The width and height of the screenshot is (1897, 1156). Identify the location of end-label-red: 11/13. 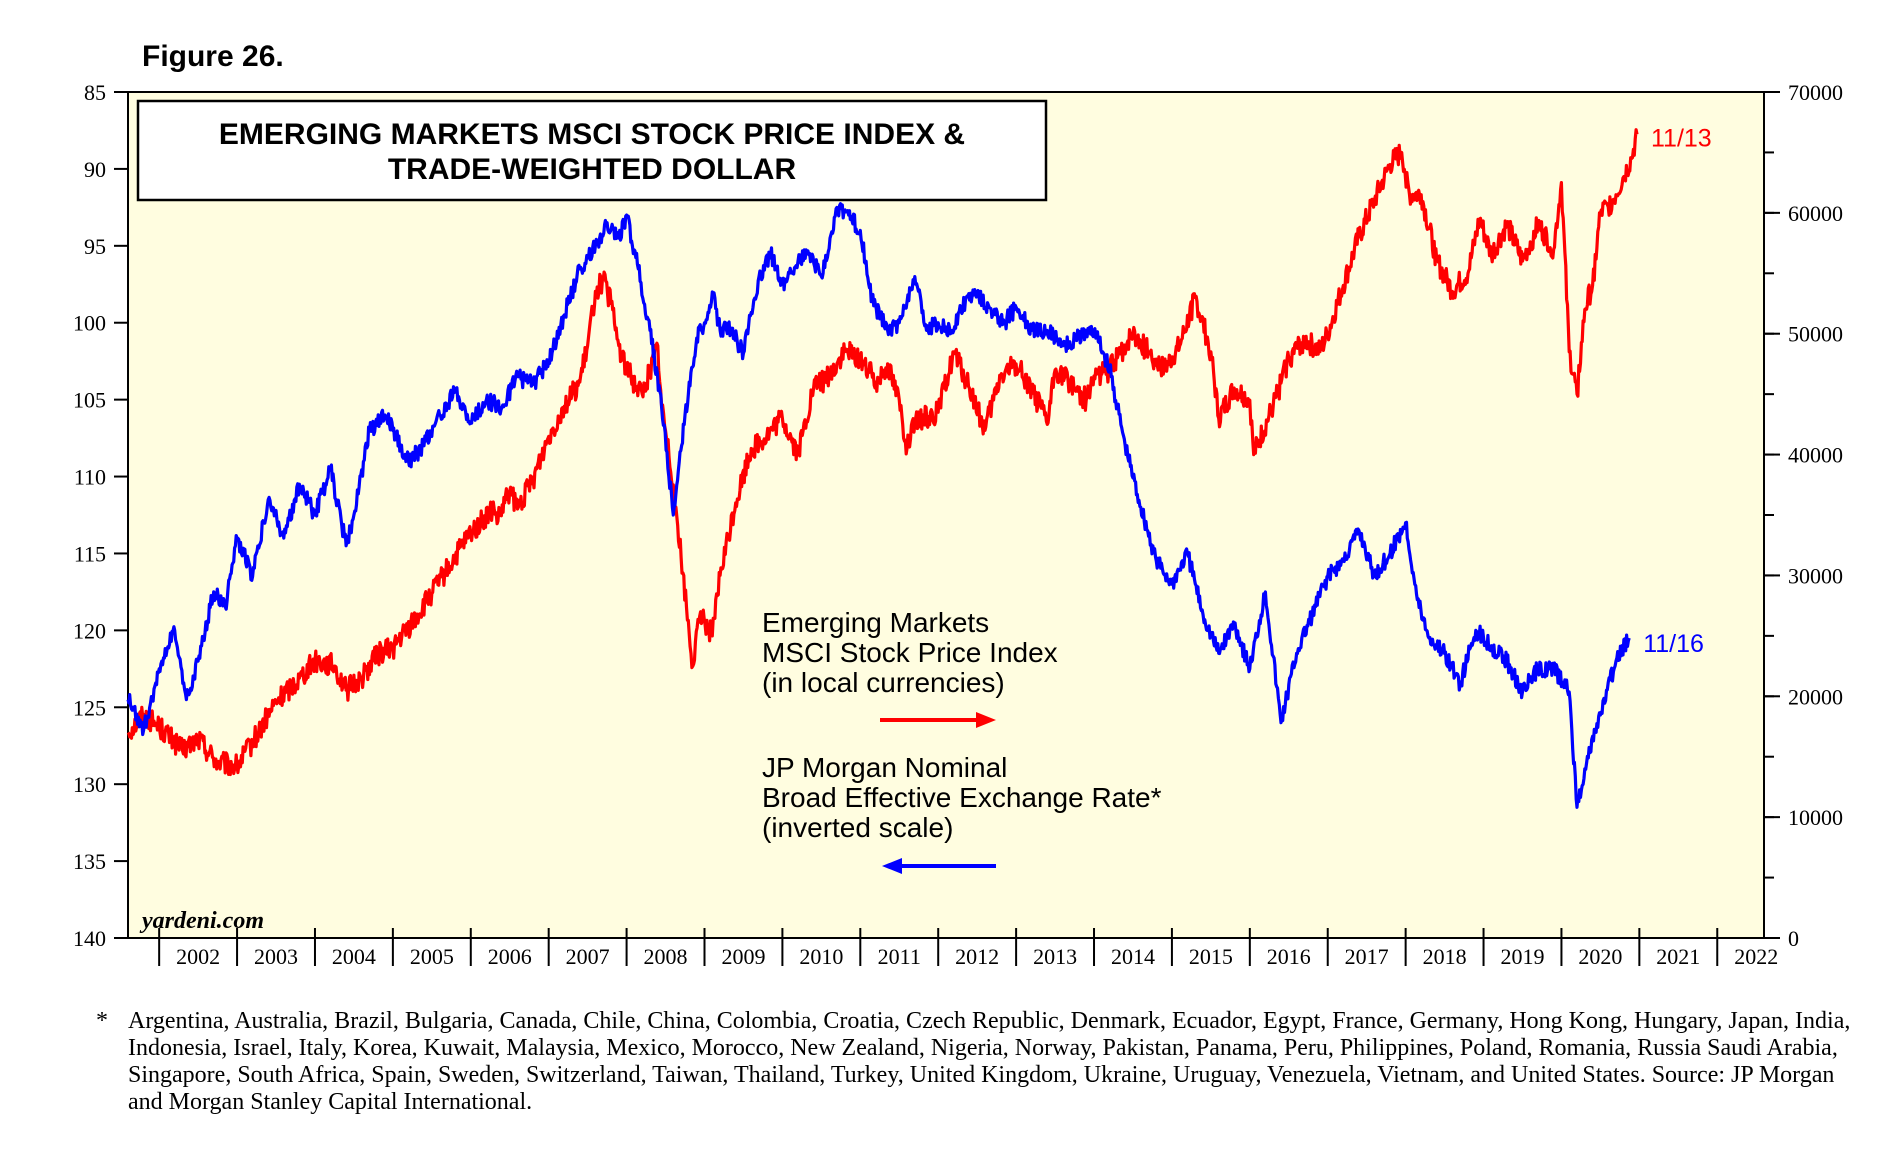
(1681, 138).